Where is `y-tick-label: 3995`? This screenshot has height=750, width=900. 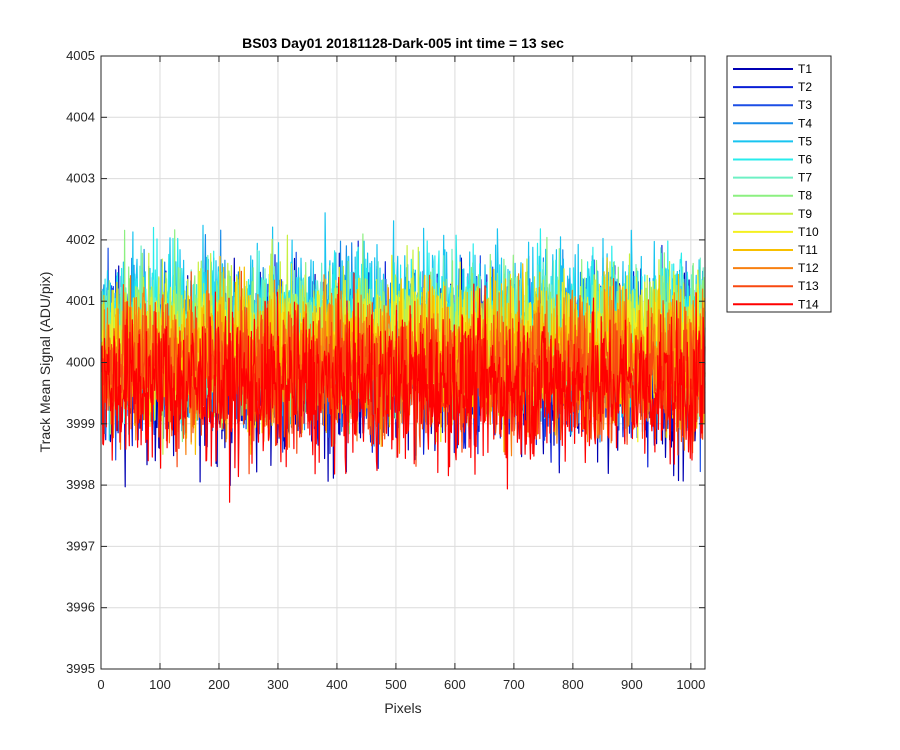
y-tick-label: 3995 is located at coordinates (80, 668).